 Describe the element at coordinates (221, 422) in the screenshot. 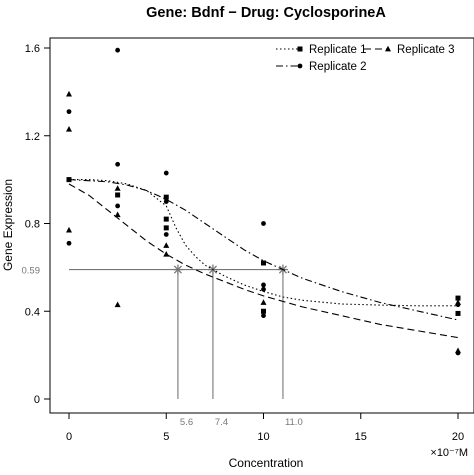

I see `crossing-label: 7.4` at that location.